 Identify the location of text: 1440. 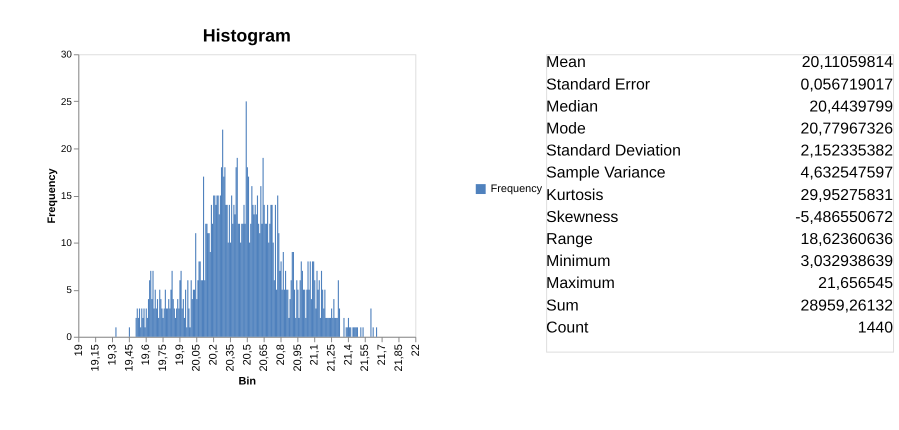
(876, 327).